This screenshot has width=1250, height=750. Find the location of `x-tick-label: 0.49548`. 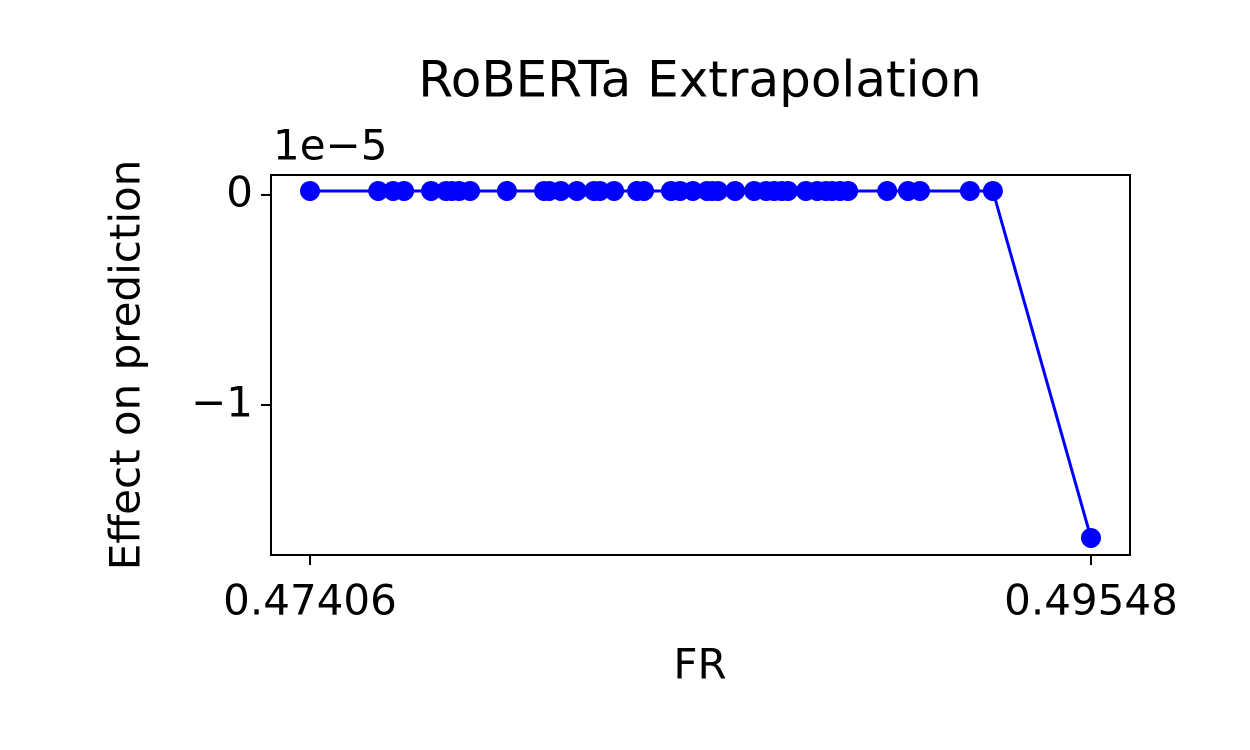

x-tick-label: 0.49548 is located at coordinates (1091, 600).